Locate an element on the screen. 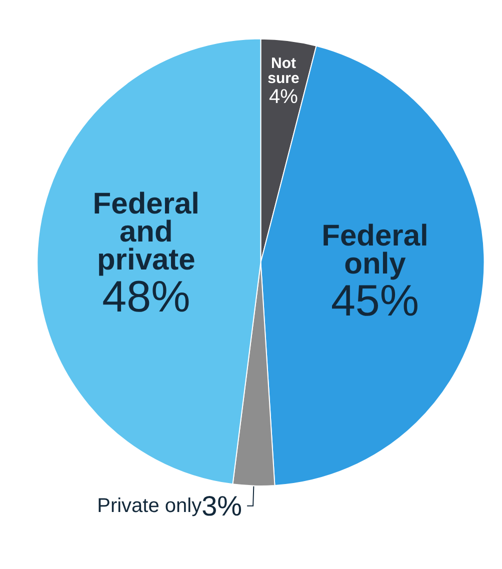 The width and height of the screenshot is (502, 569). slice-label: Not sure is located at coordinates (284, 70).